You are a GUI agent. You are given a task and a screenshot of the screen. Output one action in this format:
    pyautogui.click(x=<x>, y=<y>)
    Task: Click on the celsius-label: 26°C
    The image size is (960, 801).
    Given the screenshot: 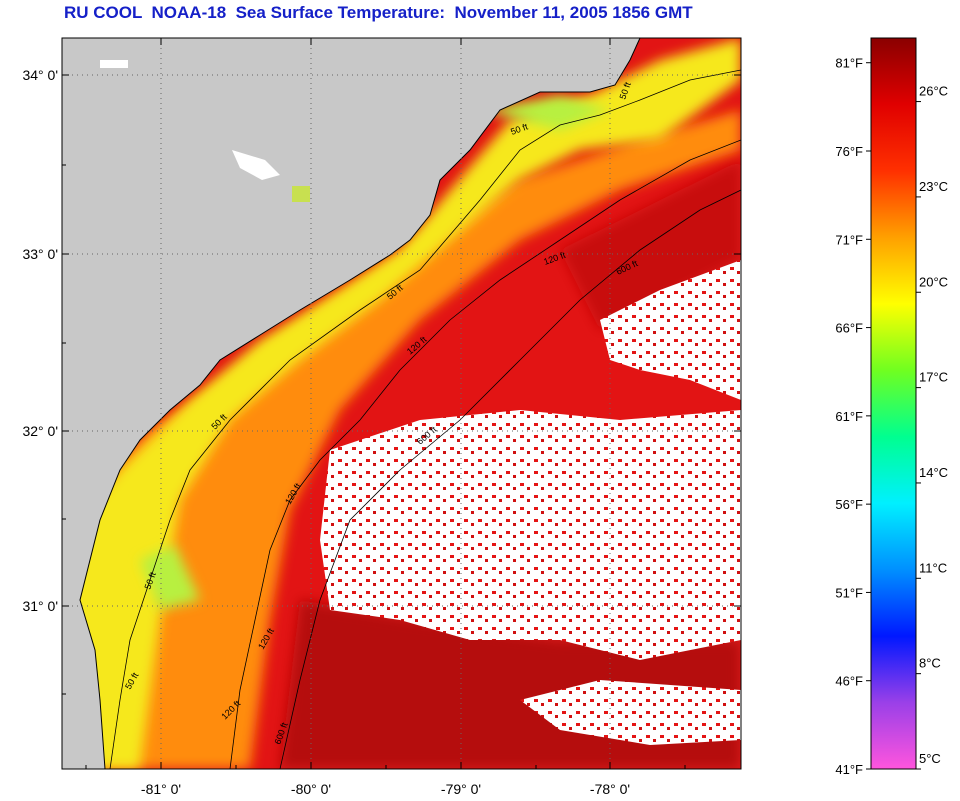 What is the action you would take?
    pyautogui.click(x=933, y=91)
    